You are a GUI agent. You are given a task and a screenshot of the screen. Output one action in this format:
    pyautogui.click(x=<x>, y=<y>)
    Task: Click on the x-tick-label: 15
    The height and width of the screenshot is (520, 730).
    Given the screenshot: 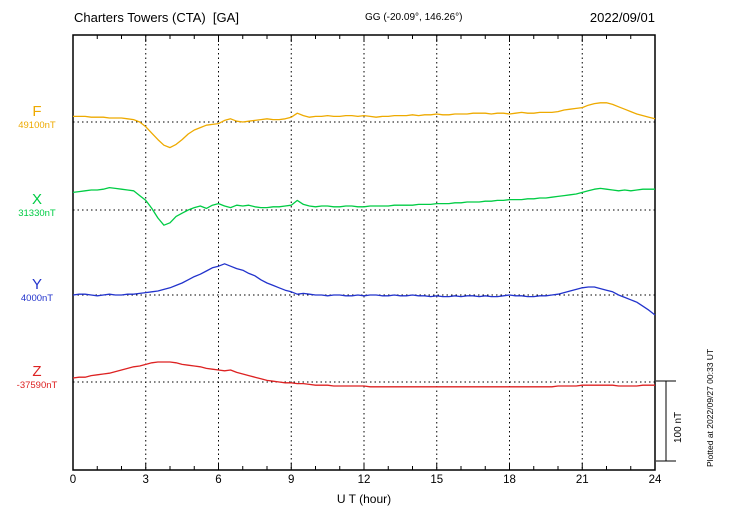 What is the action you would take?
    pyautogui.click(x=437, y=480)
    